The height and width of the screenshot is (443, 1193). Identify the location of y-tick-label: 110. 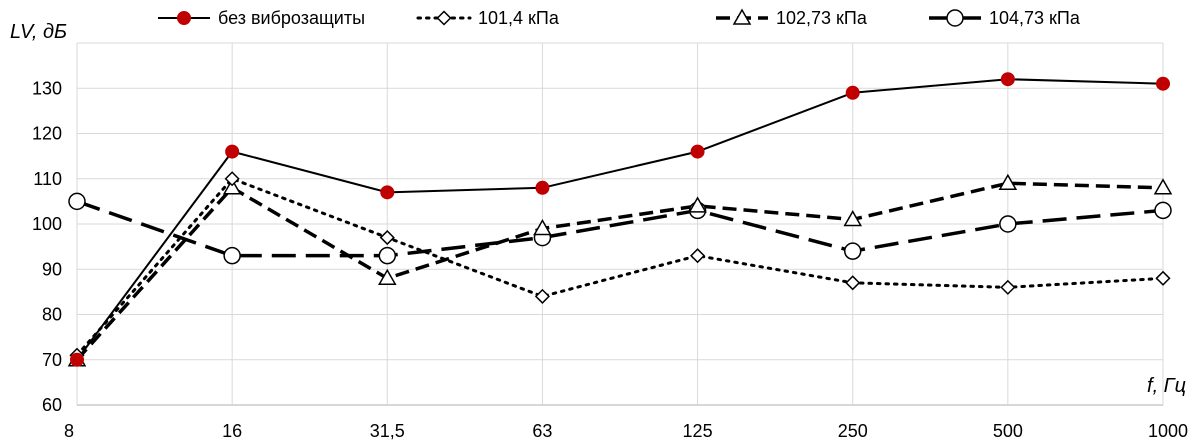
(47, 179).